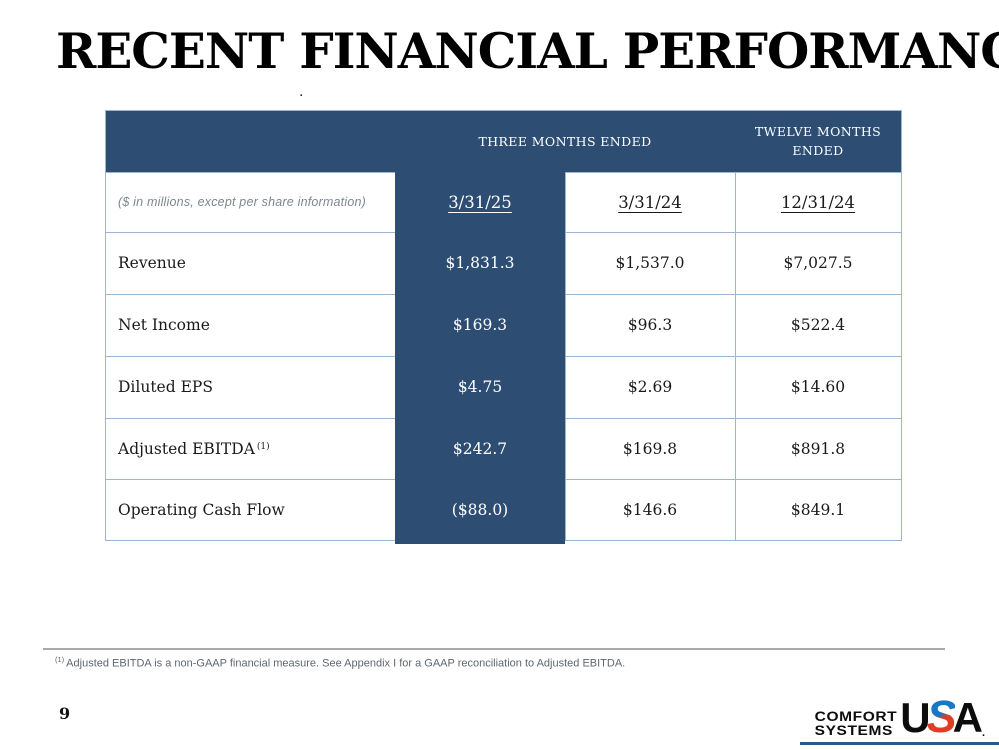 Image resolution: width=999 pixels, height=750 pixels. What do you see at coordinates (565, 141) in the screenshot?
I see `header-three-months: THREE MONTHS ENDED` at bounding box center [565, 141].